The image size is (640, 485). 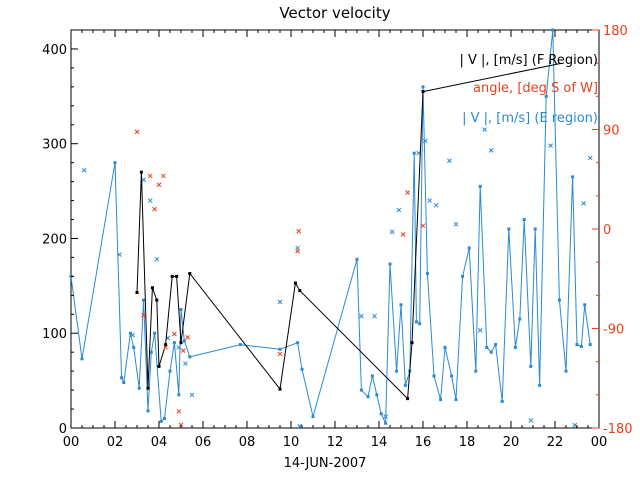 I want to click on chart-title: Vector velocity, so click(x=334, y=13).